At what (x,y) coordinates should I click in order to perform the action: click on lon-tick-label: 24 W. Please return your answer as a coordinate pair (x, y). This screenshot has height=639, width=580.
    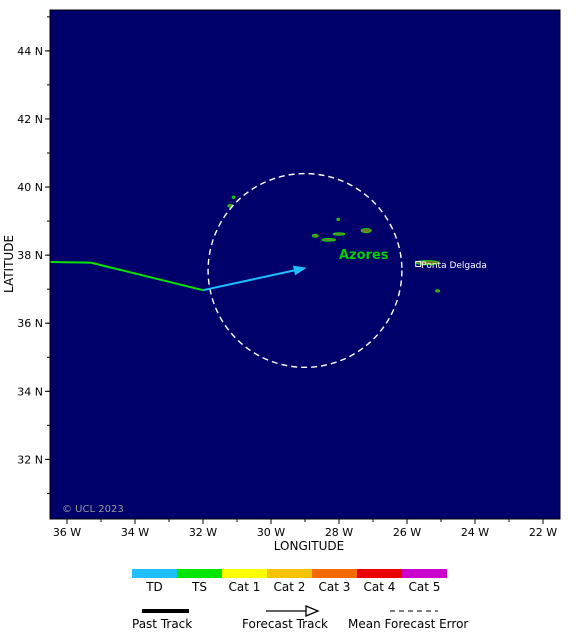
    Looking at the image, I should click on (475, 532).